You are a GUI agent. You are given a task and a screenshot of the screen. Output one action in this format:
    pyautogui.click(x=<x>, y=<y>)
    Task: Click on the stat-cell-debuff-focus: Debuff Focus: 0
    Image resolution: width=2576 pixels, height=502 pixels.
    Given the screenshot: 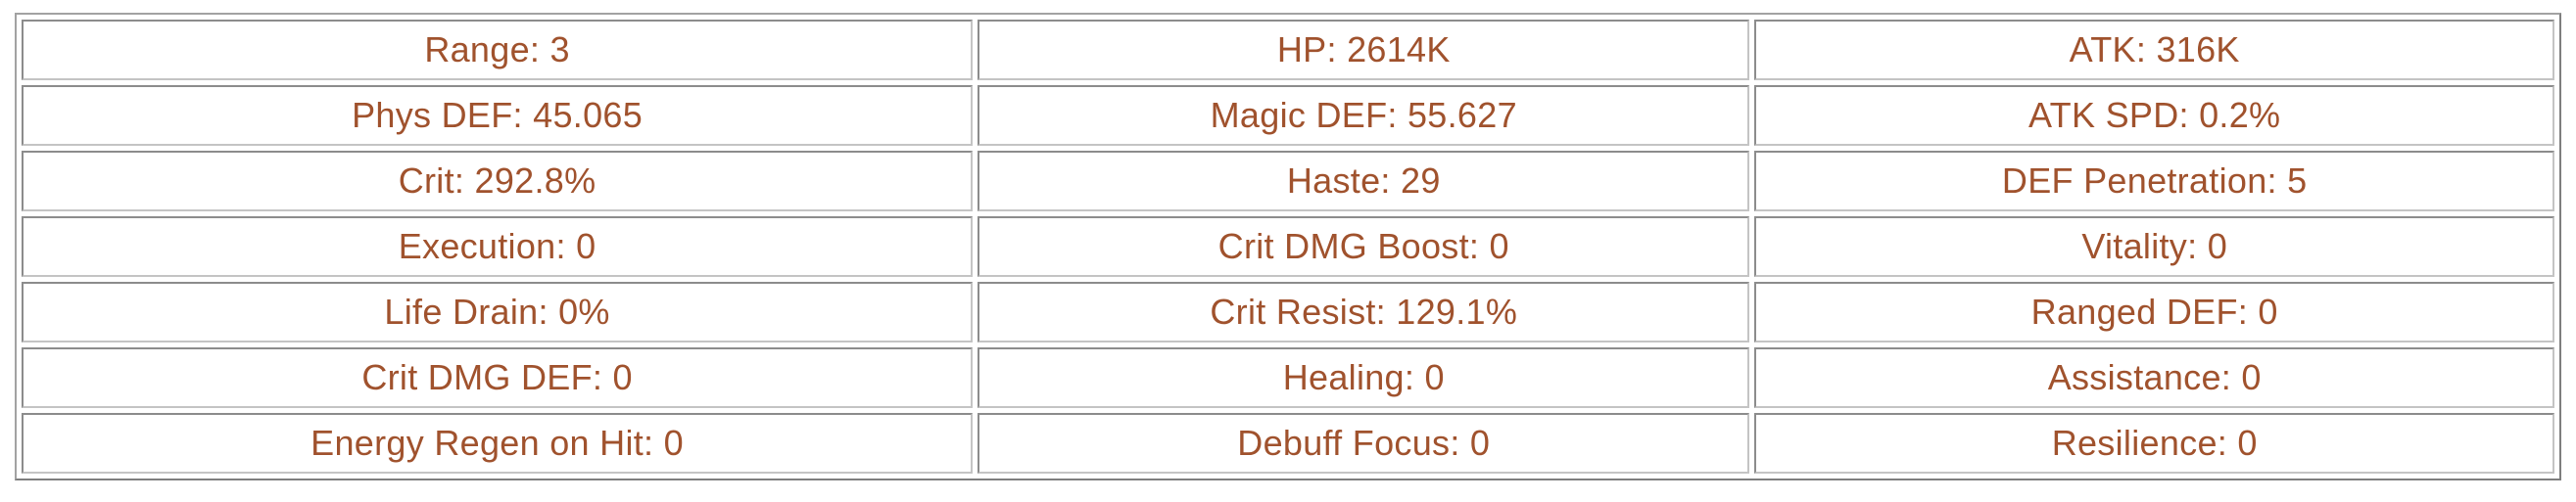 What is the action you would take?
    pyautogui.click(x=1364, y=443)
    